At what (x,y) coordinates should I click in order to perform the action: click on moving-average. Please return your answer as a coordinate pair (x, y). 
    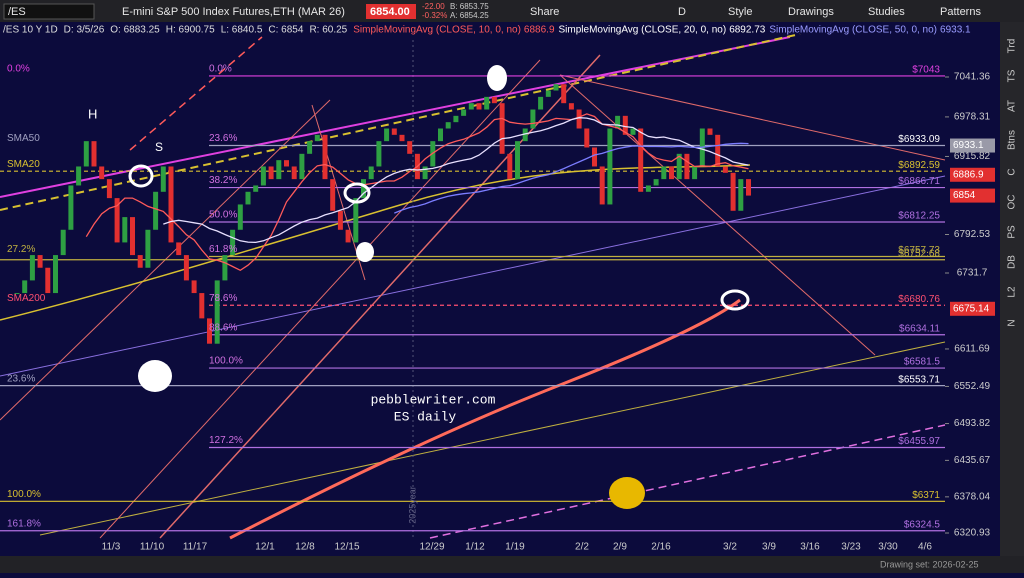
    Looking at the image, I should click on (571, 178).